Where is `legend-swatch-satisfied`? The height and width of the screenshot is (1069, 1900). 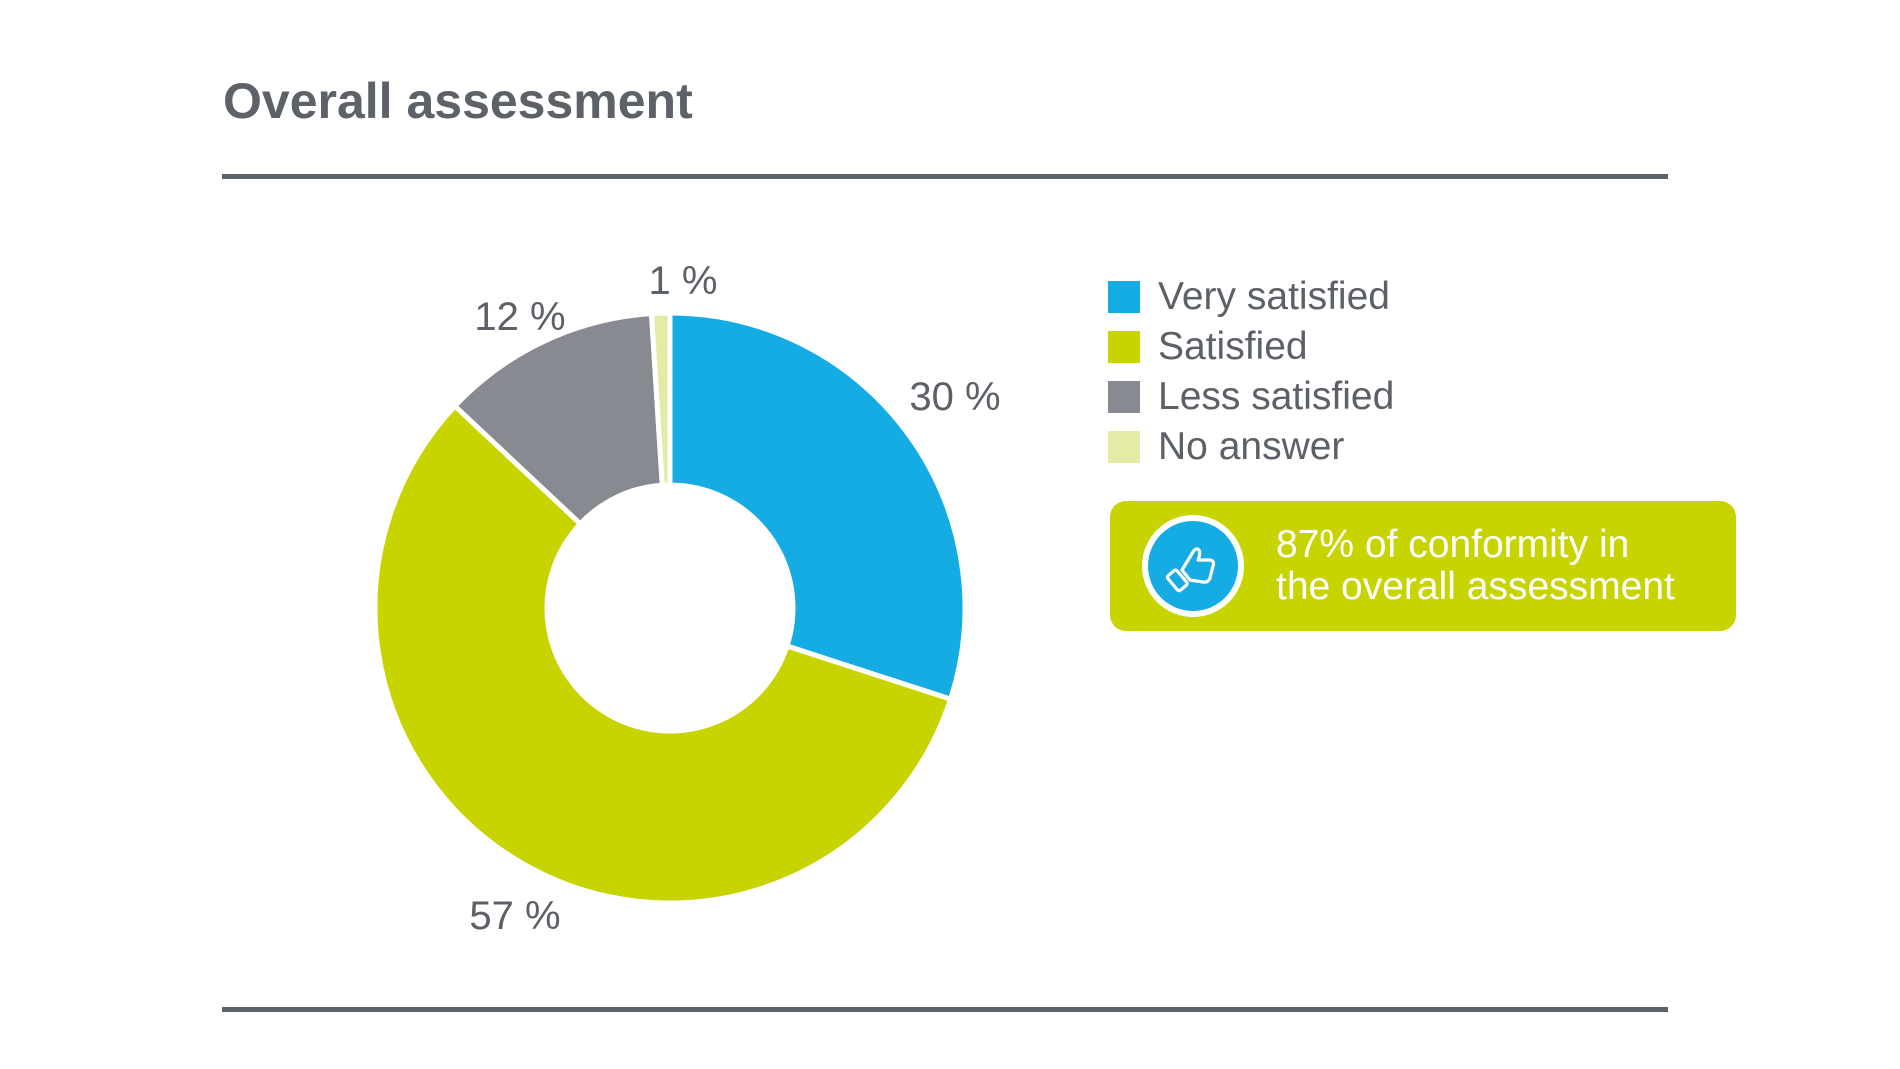
legend-swatch-satisfied is located at coordinates (1124, 347).